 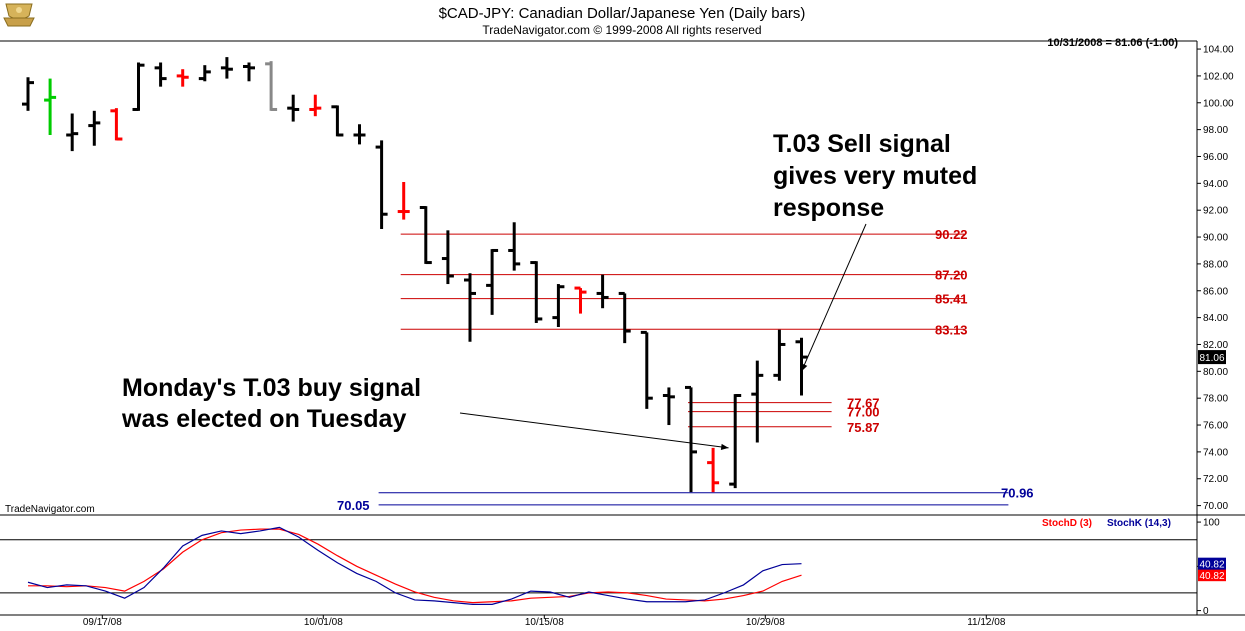 What do you see at coordinates (1215, 345) in the screenshot?
I see `price-tick-label: 82.00` at bounding box center [1215, 345].